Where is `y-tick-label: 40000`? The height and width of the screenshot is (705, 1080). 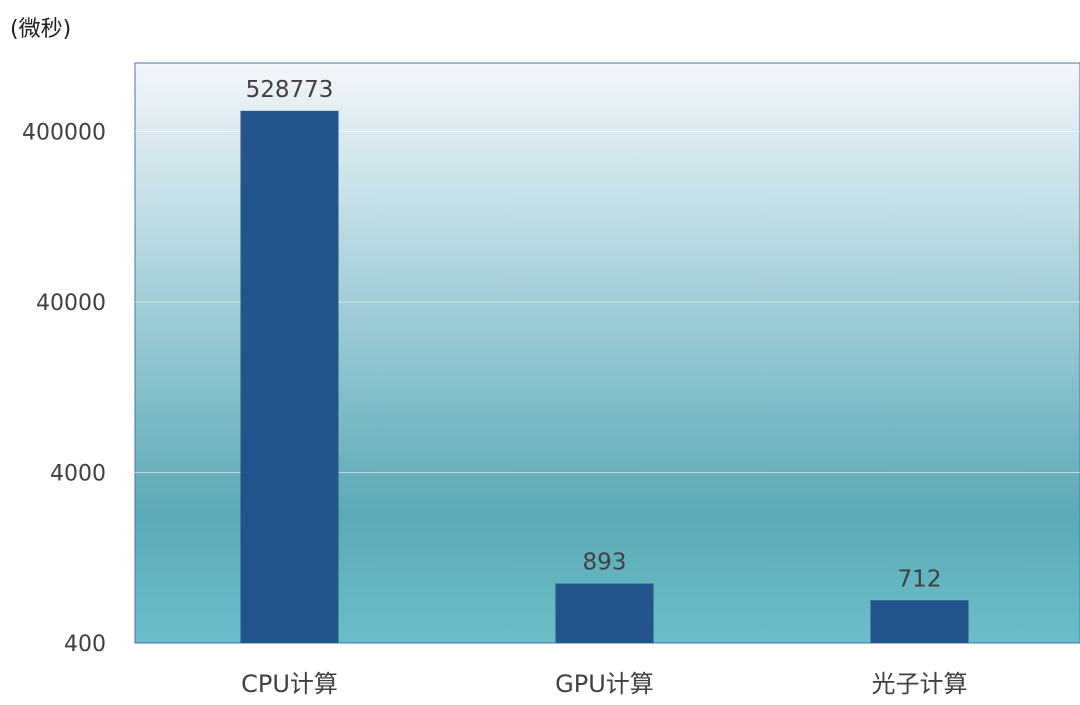 y-tick-label: 40000 is located at coordinates (71, 303).